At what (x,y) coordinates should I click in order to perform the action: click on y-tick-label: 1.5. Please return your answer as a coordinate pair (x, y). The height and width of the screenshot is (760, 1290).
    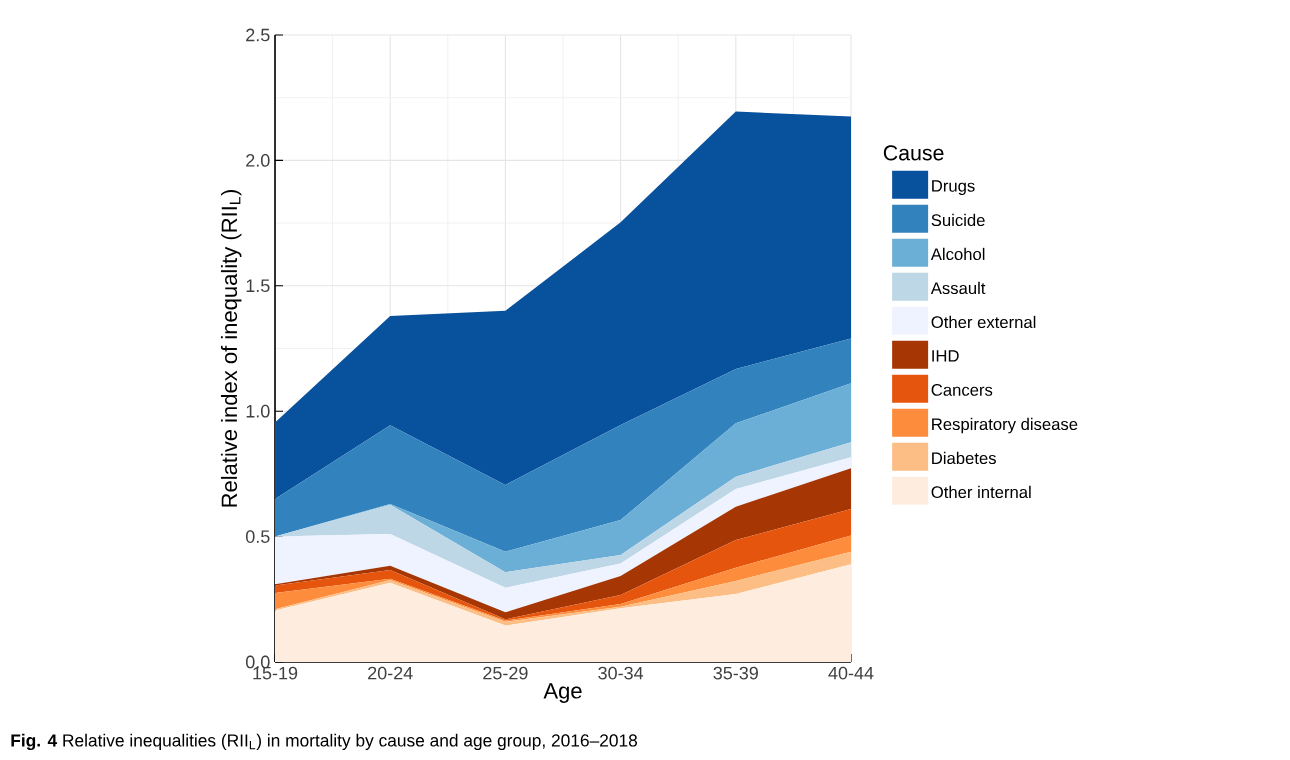
    Looking at the image, I should click on (258, 286).